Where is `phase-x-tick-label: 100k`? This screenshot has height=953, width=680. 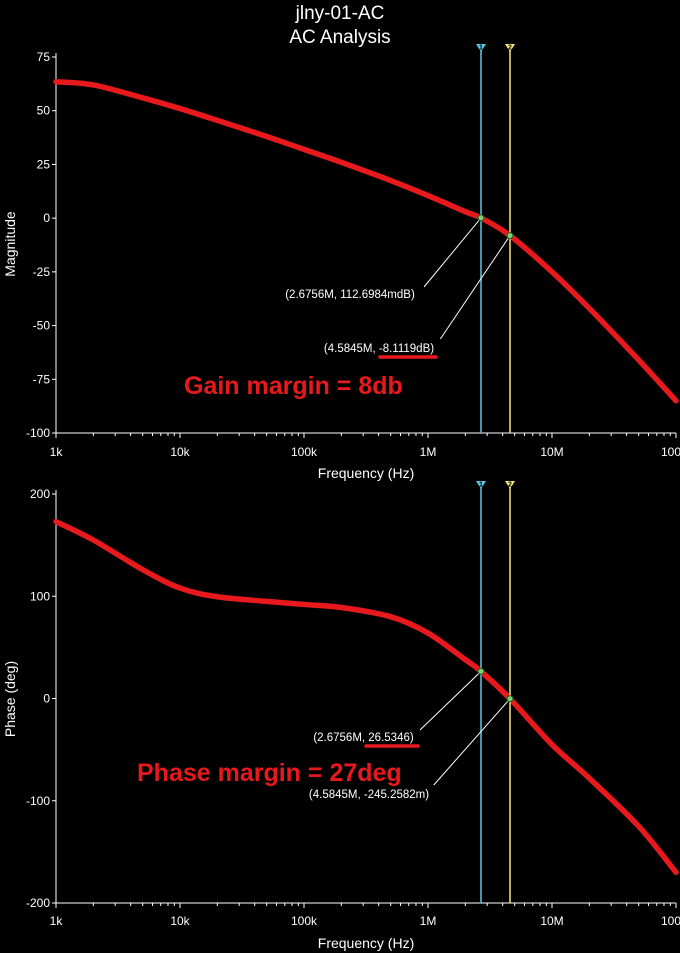 phase-x-tick-label: 100k is located at coordinates (304, 921).